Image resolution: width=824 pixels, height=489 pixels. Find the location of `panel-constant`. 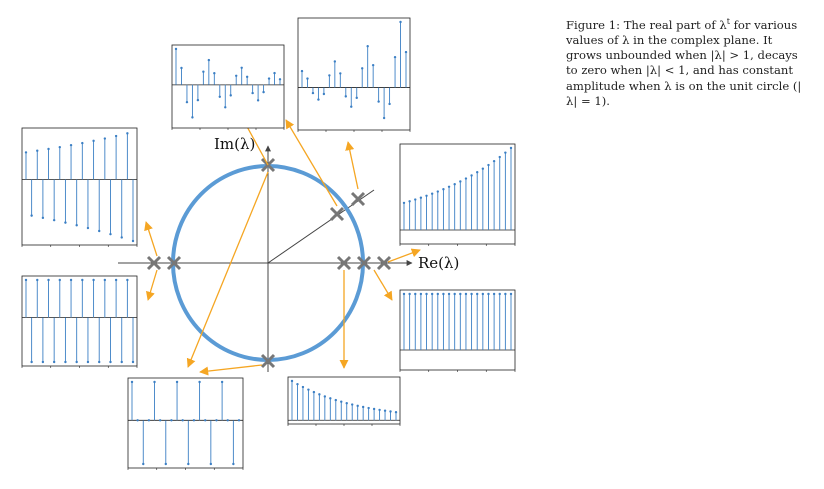

panel-constant is located at coordinates (457, 330).